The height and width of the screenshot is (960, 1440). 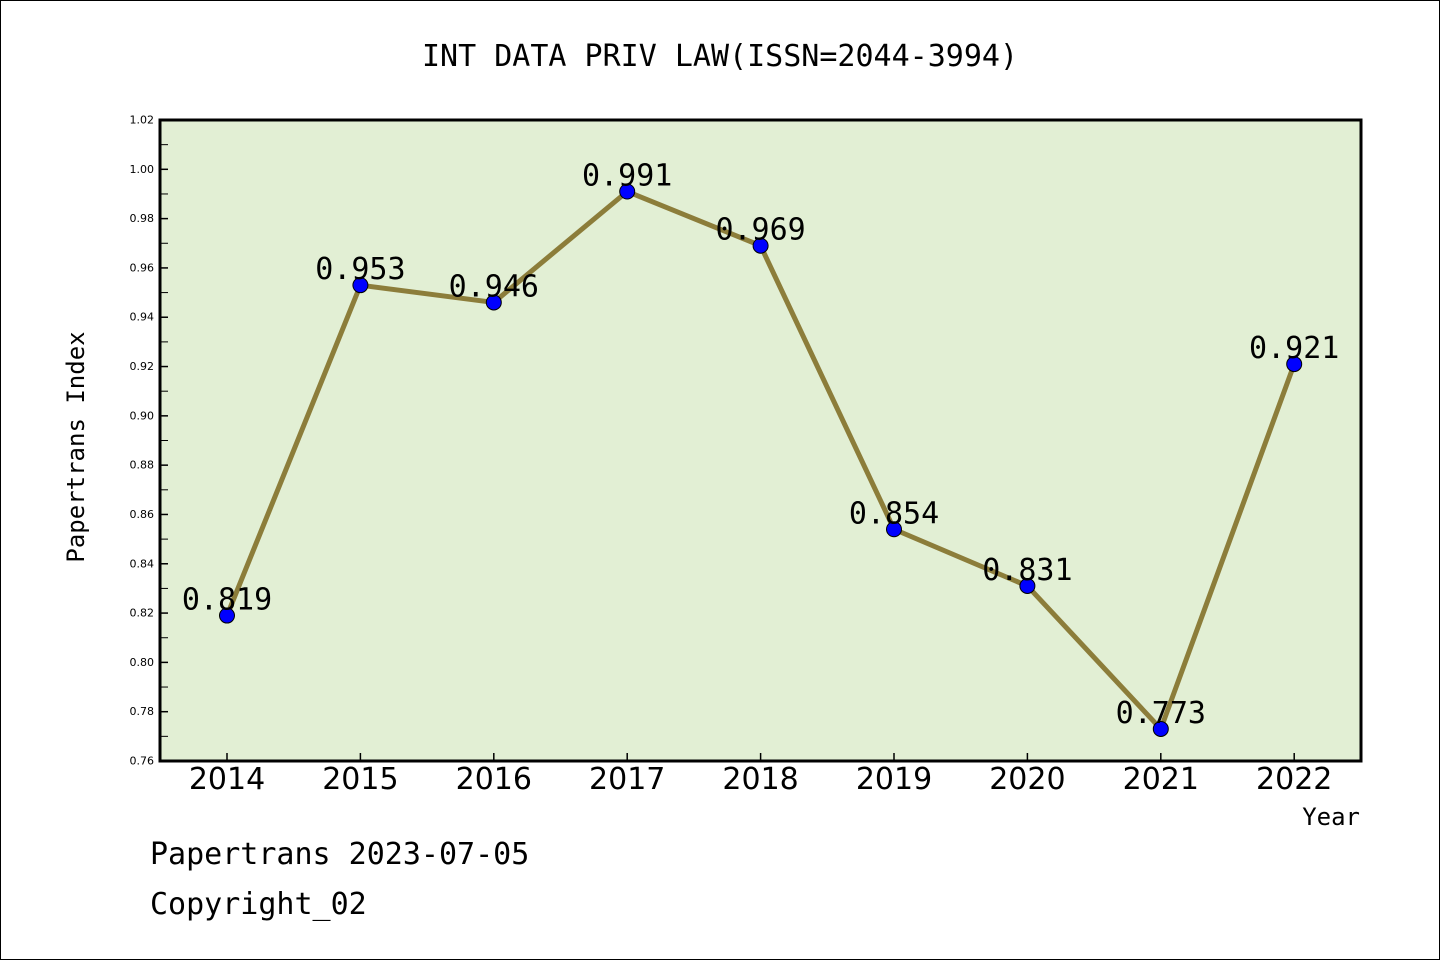 What do you see at coordinates (1161, 779) in the screenshot?
I see `x-tick-label: 2021` at bounding box center [1161, 779].